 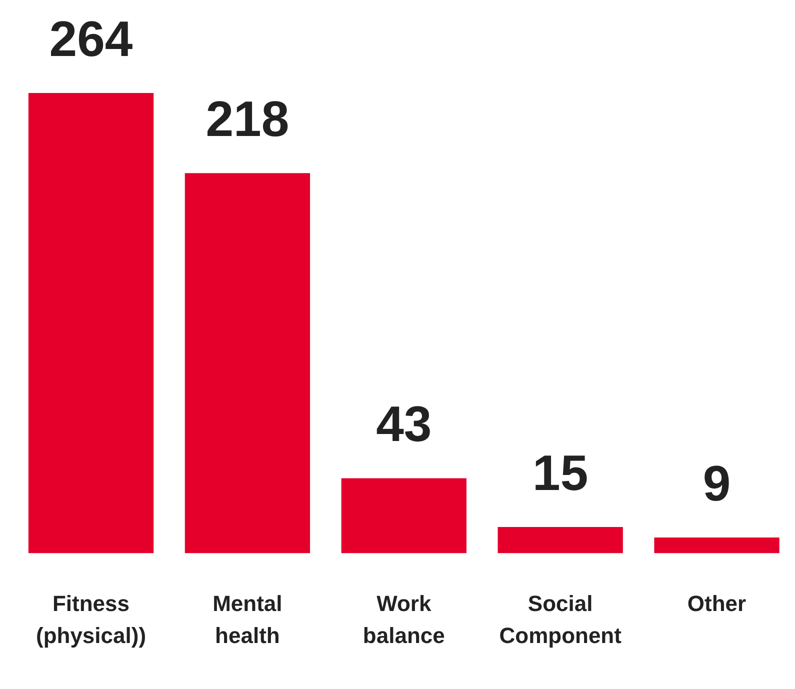 I want to click on data-label: 43, so click(x=404, y=424).